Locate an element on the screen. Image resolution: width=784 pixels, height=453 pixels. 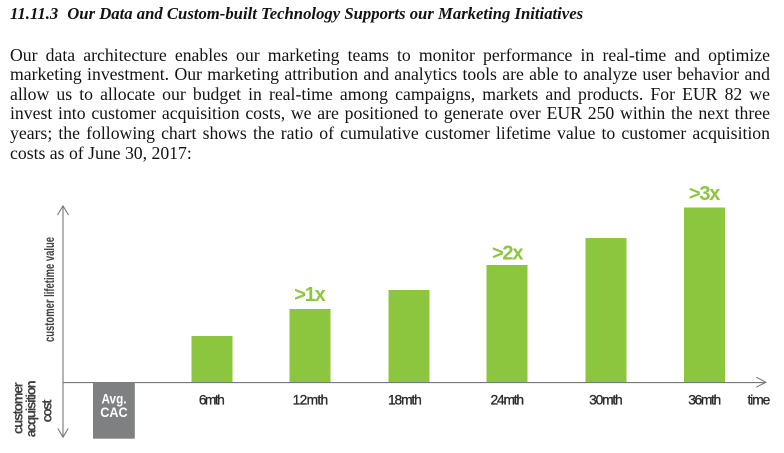
svg-text: customer lifetime value is located at coordinates (49, 289).